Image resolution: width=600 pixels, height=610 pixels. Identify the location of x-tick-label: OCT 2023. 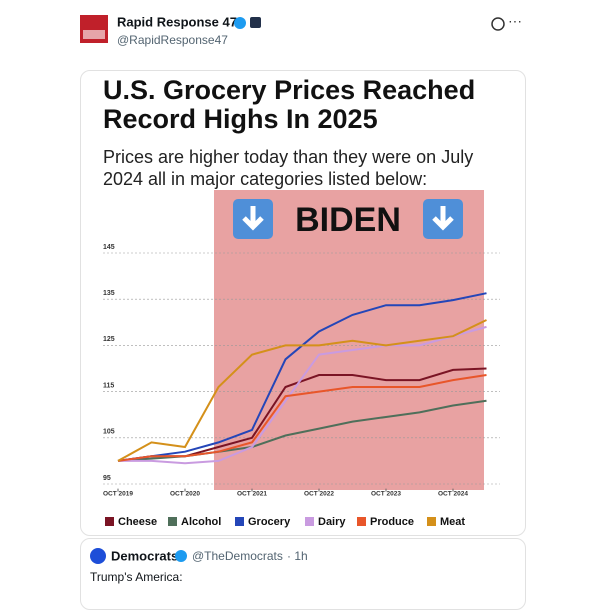
(386, 494).